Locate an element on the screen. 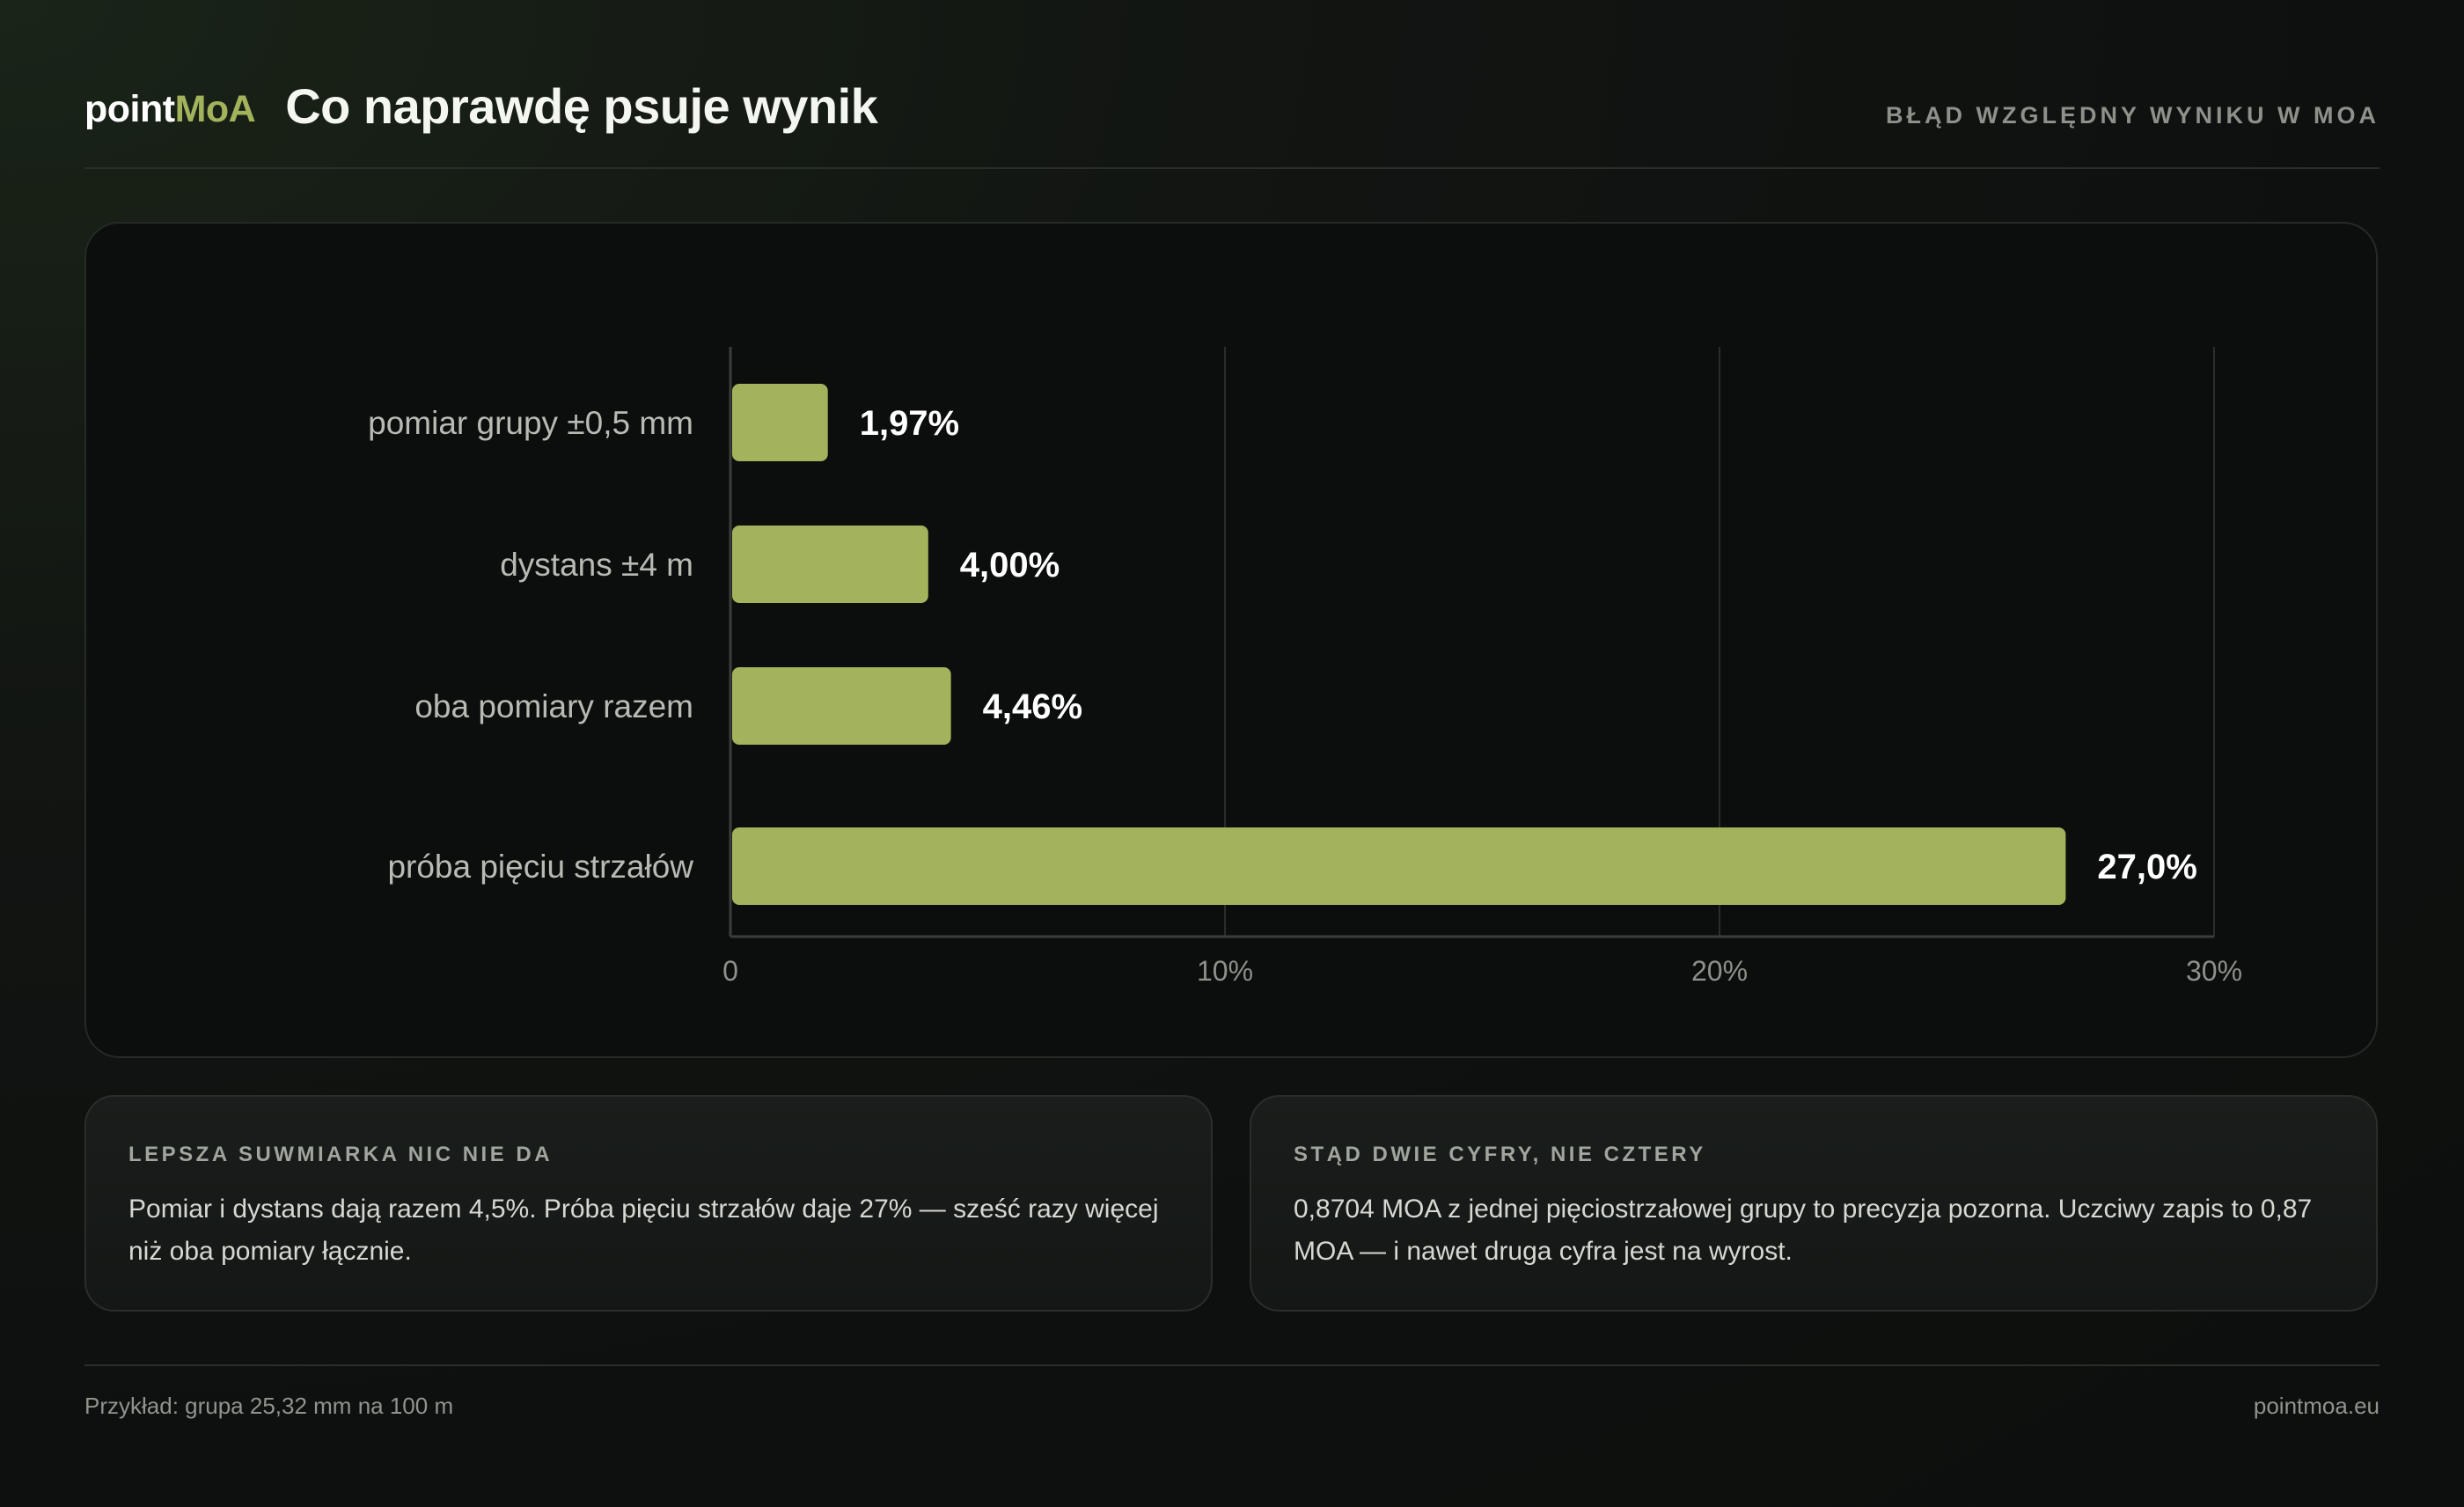 This screenshot has width=2464, height=1507. x-tick-label: 10% is located at coordinates (1225, 971).